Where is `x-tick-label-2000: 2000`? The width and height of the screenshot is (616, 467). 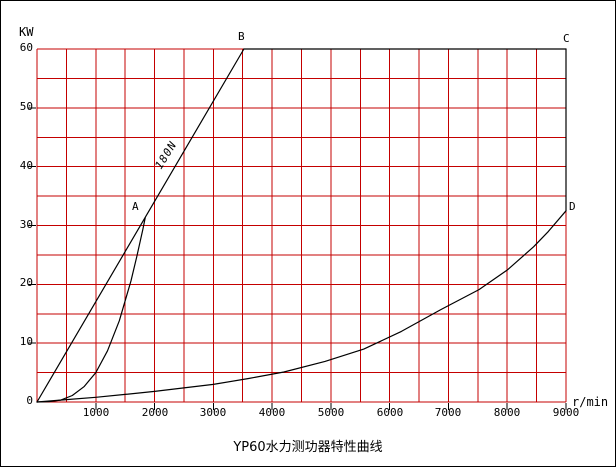 x-tick-label-2000: 2000 is located at coordinates (155, 412).